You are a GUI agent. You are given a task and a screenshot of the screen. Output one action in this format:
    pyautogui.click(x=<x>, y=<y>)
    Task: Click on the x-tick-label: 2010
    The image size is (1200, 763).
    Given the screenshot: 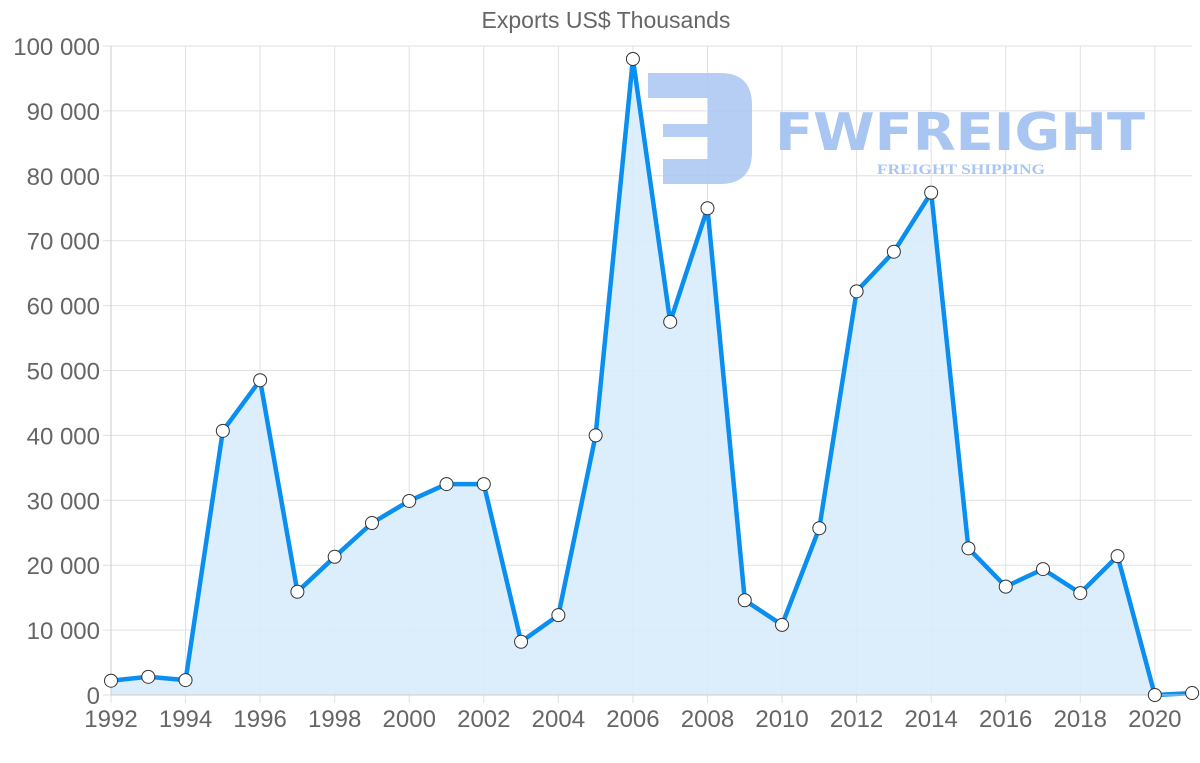 What is the action you would take?
    pyautogui.click(x=781, y=719)
    